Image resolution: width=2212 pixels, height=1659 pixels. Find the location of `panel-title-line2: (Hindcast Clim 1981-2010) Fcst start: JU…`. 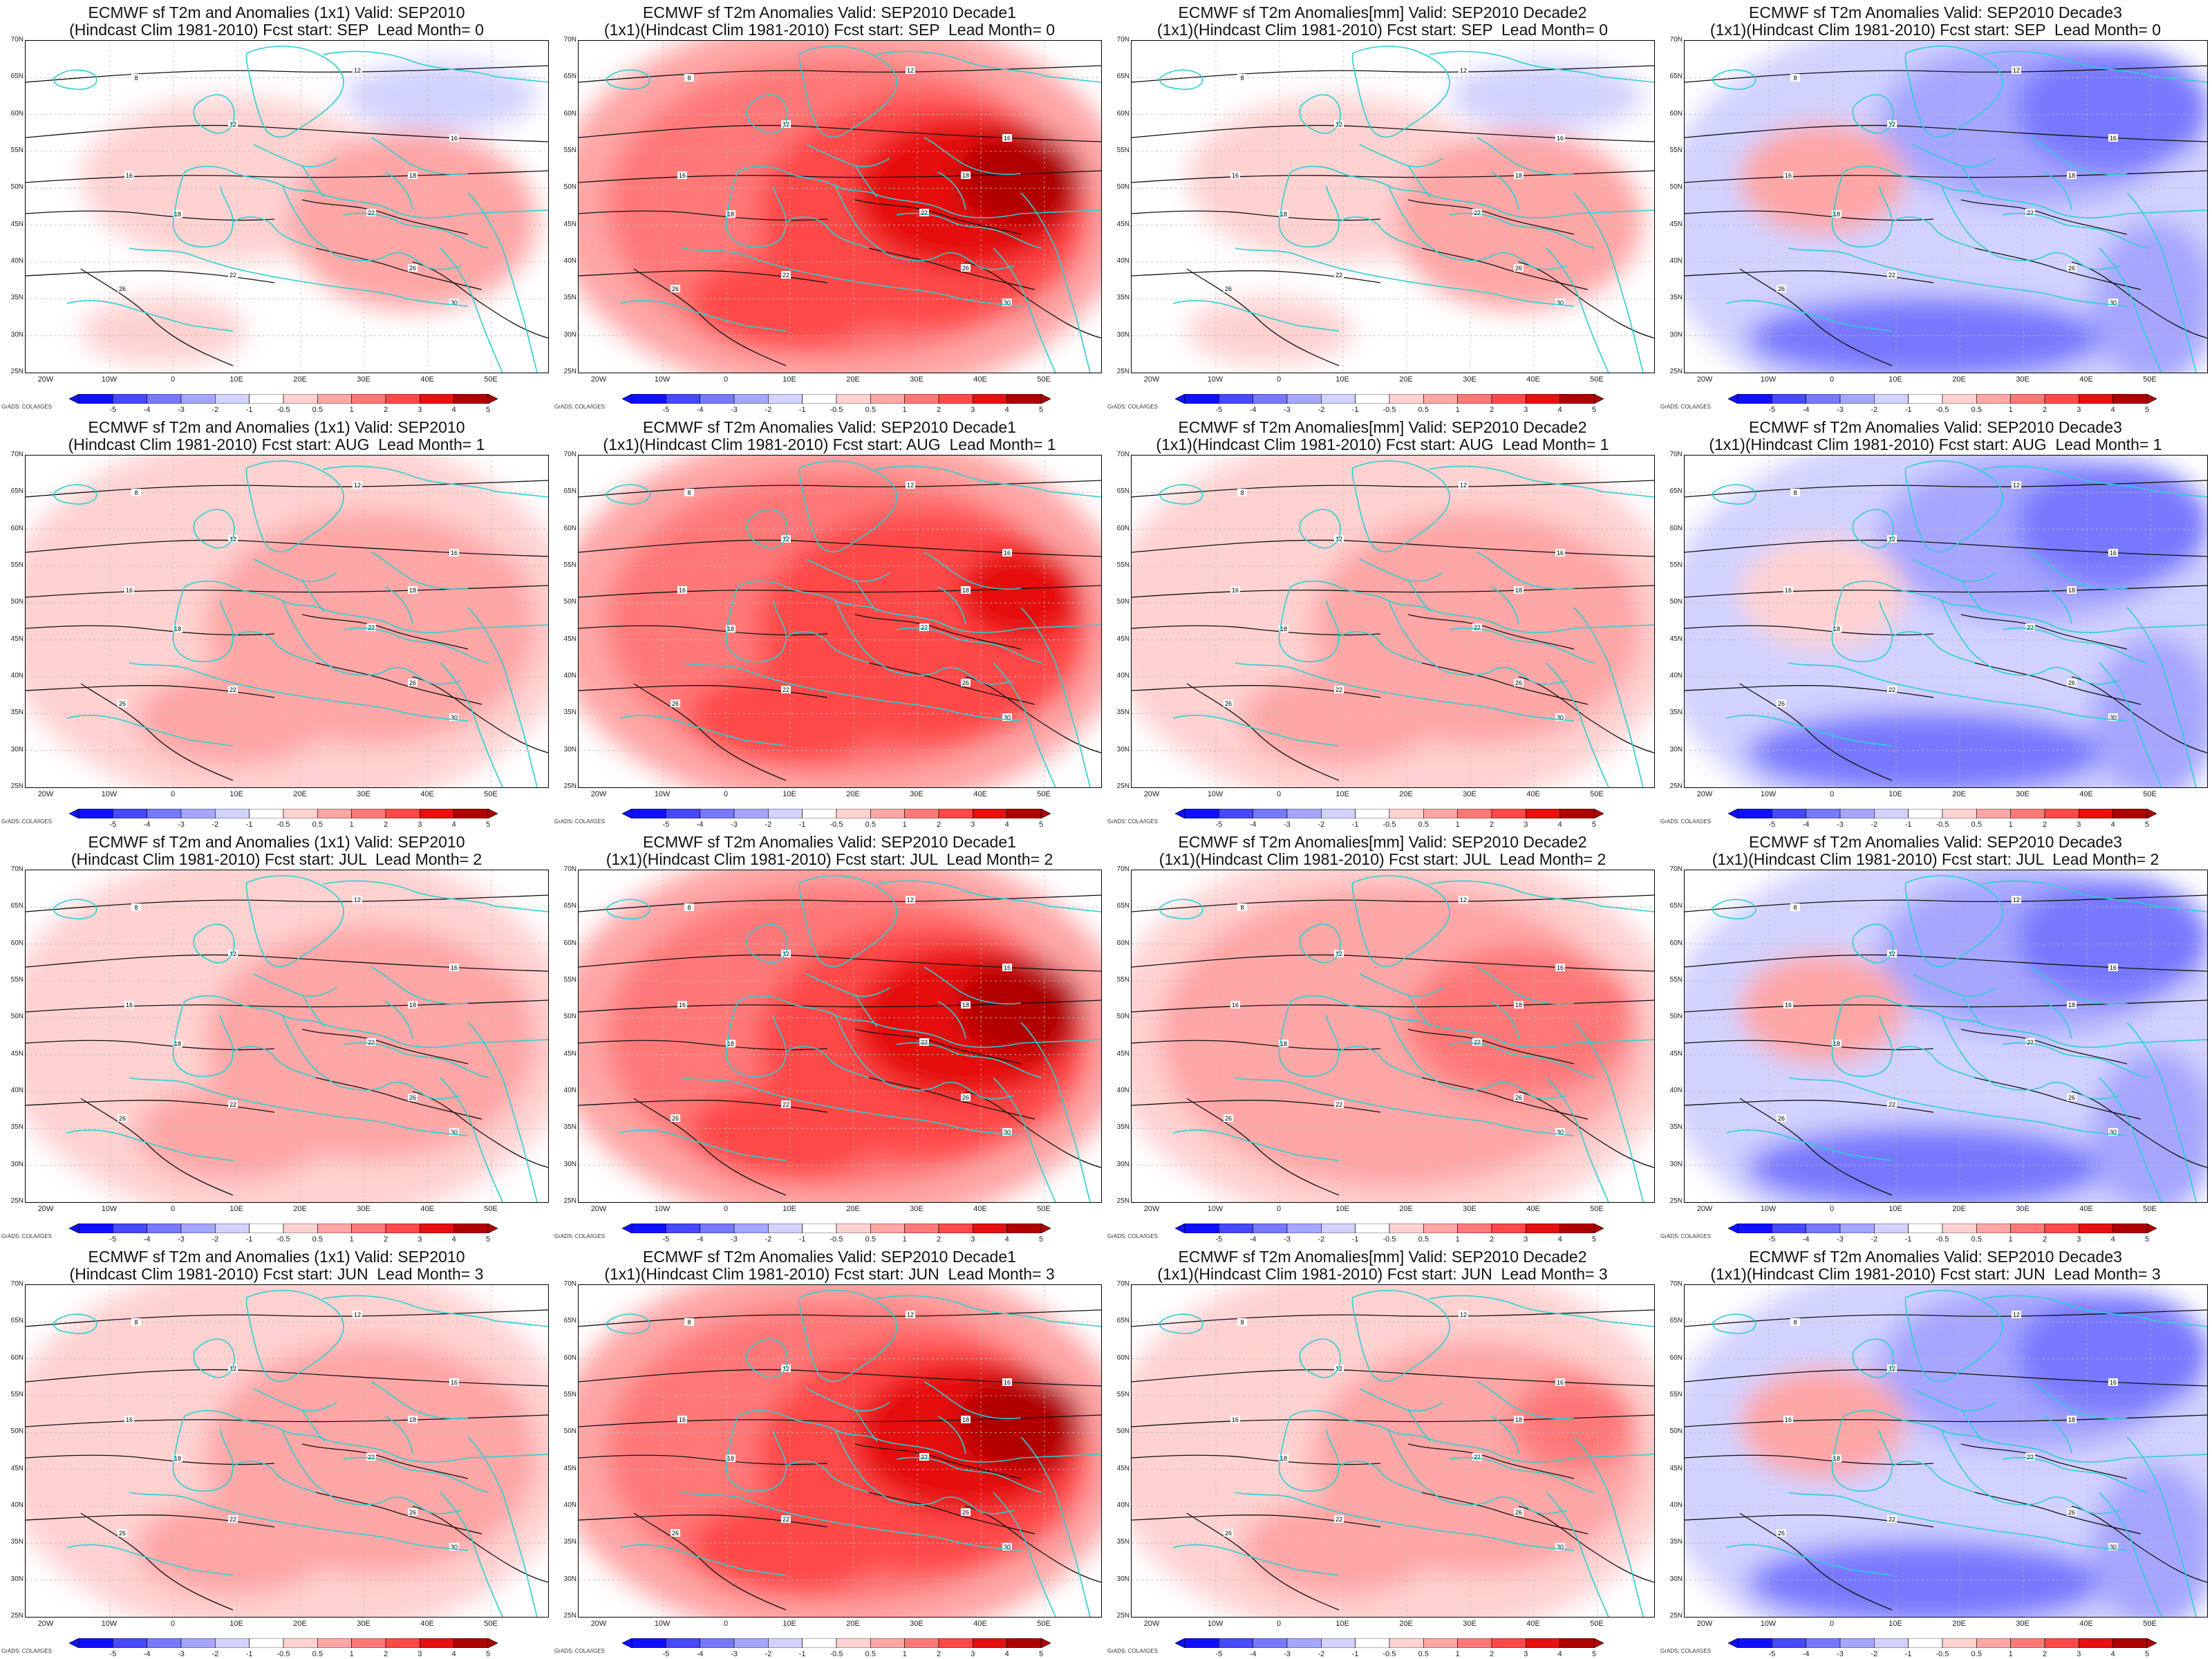

panel-title-line2: (Hindcast Clim 1981-2010) Fcst start: JU… is located at coordinates (276, 1274).